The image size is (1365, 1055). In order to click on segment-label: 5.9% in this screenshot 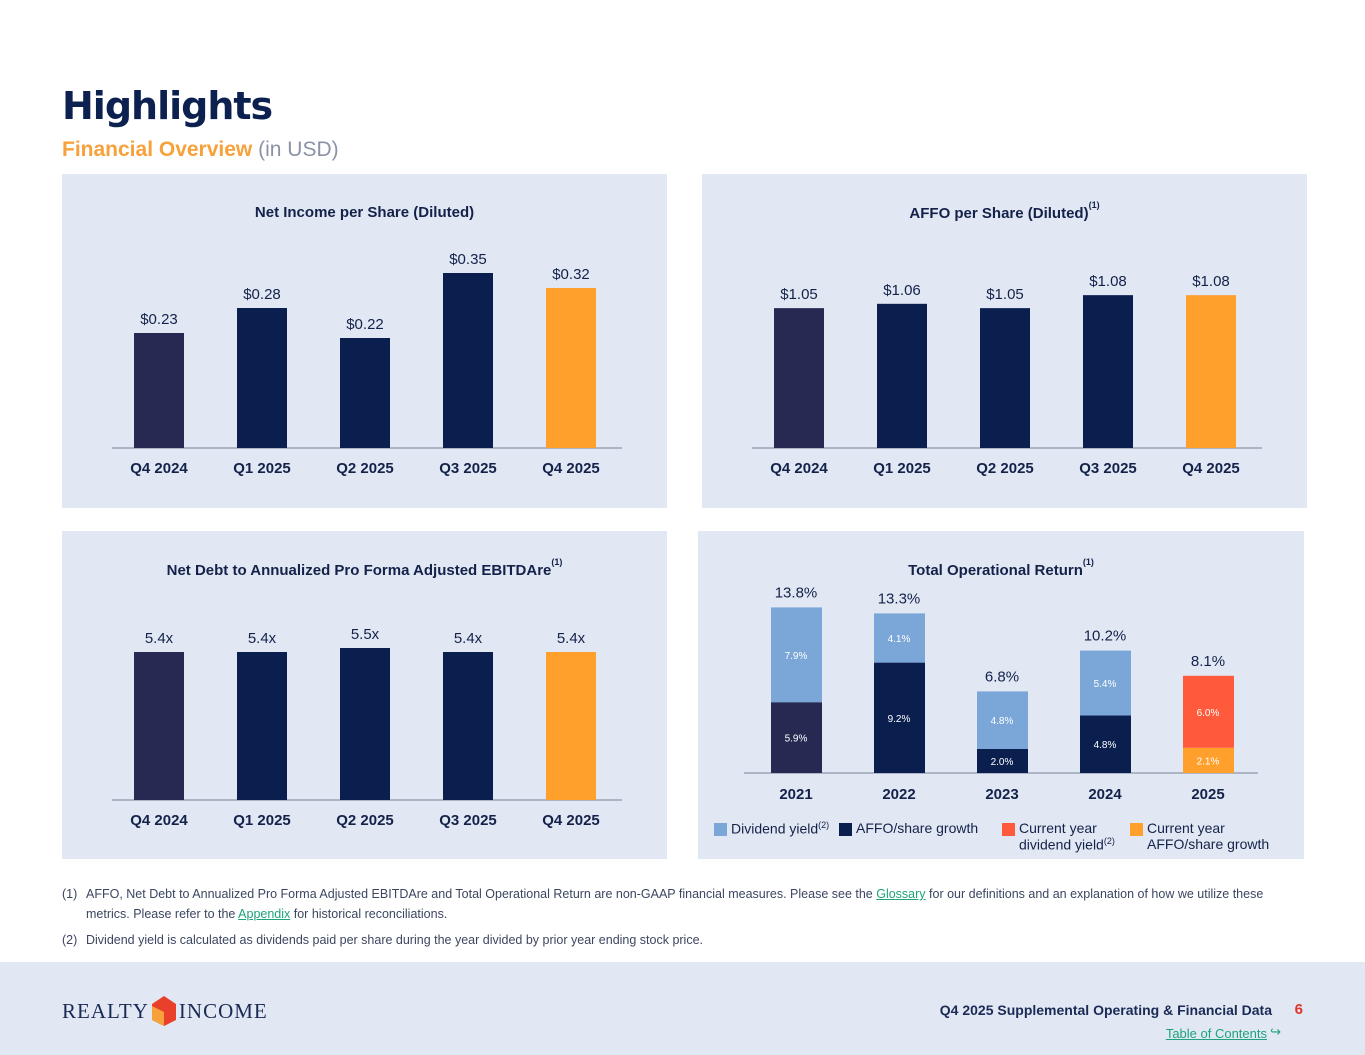, I will do `click(796, 739)`.